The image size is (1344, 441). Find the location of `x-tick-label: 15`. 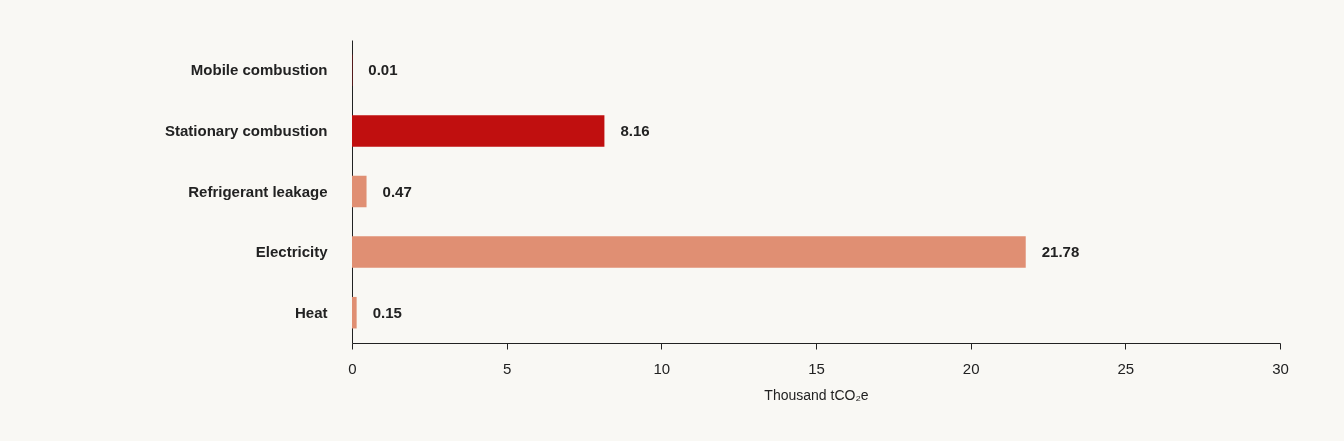

x-tick-label: 15 is located at coordinates (816, 368).